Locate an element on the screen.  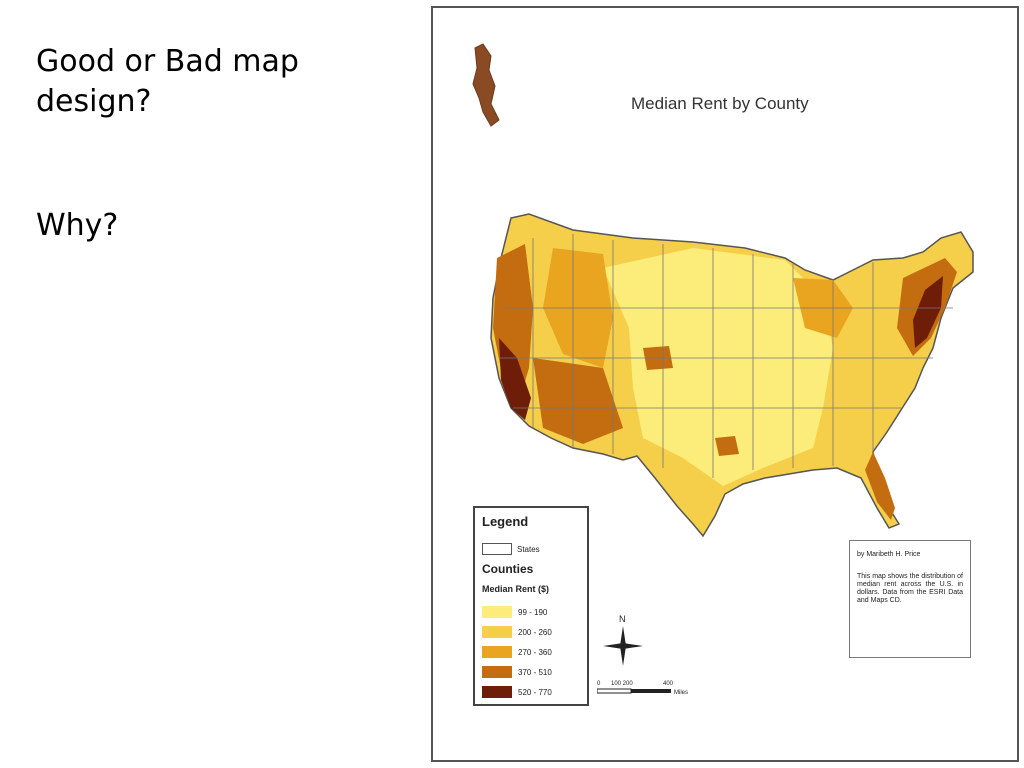
scale-unit: Miles is located at coordinates (681, 693).